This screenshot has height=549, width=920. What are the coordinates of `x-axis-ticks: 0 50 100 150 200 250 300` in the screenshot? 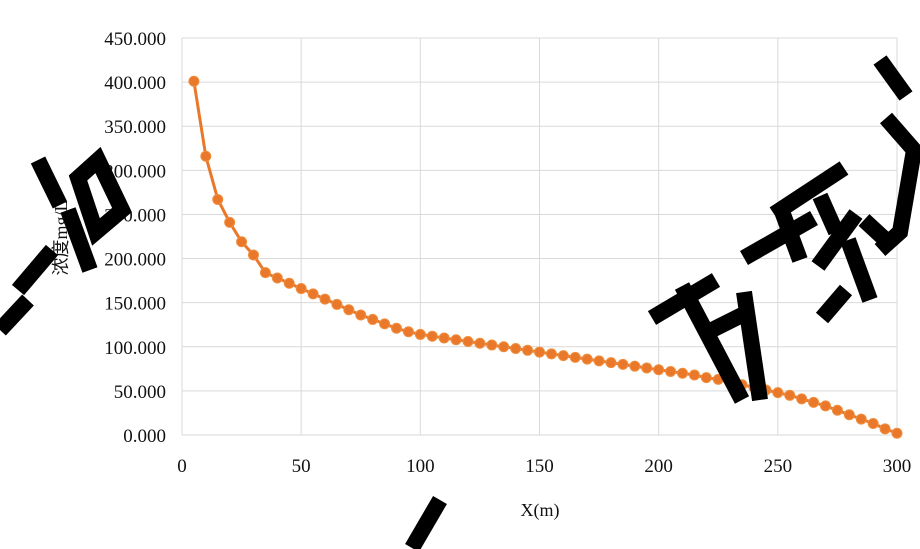 It's located at (544, 466).